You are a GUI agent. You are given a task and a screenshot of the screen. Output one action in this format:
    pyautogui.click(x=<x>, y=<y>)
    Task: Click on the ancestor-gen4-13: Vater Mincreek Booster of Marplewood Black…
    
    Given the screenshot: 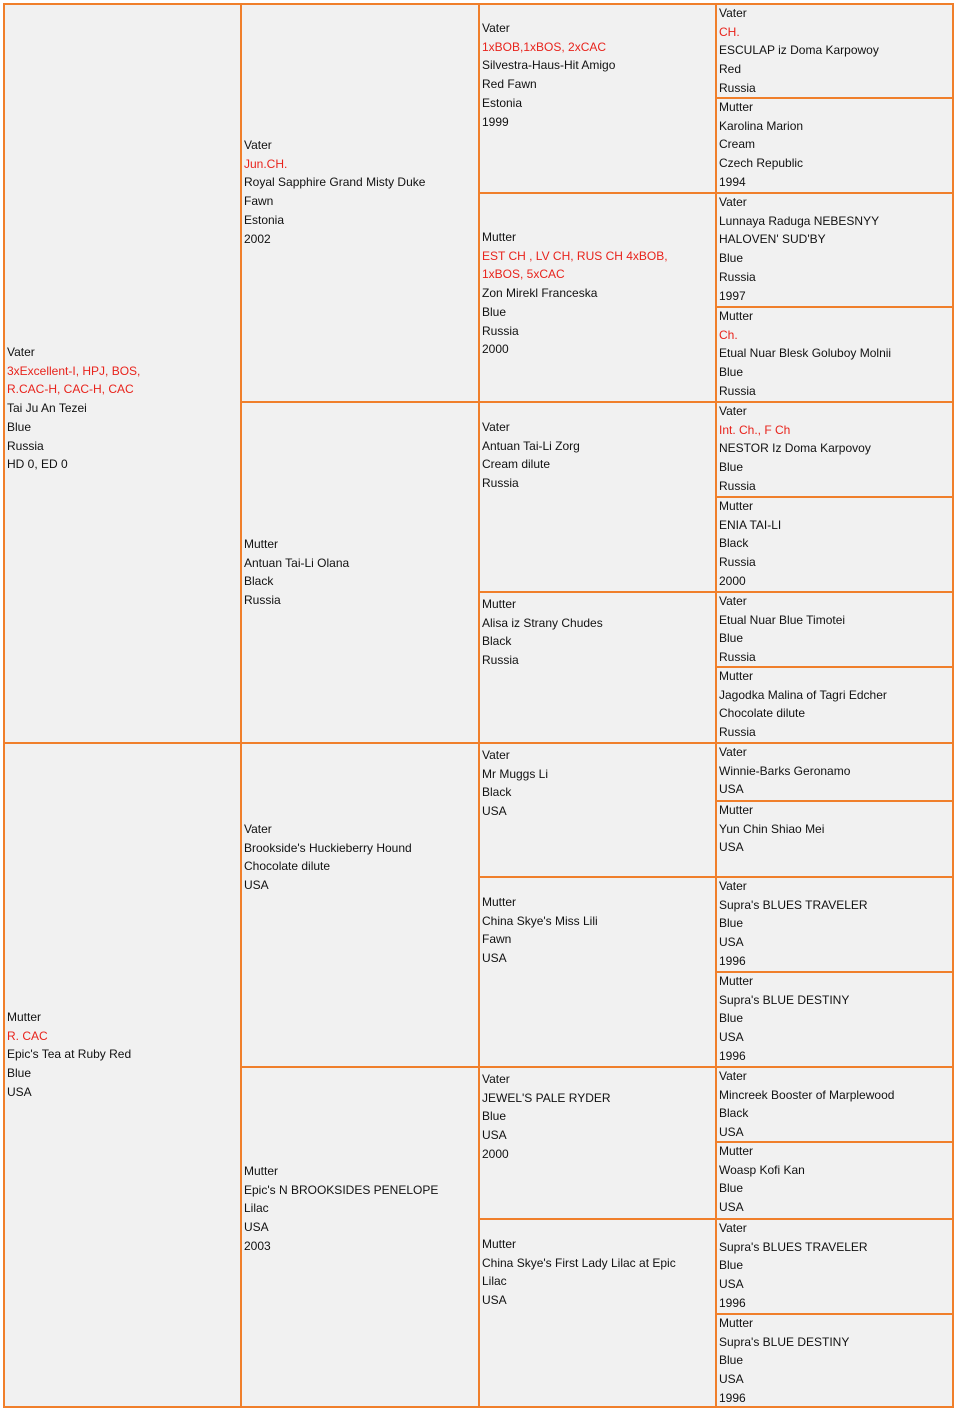 What is the action you would take?
    pyautogui.click(x=834, y=1104)
    